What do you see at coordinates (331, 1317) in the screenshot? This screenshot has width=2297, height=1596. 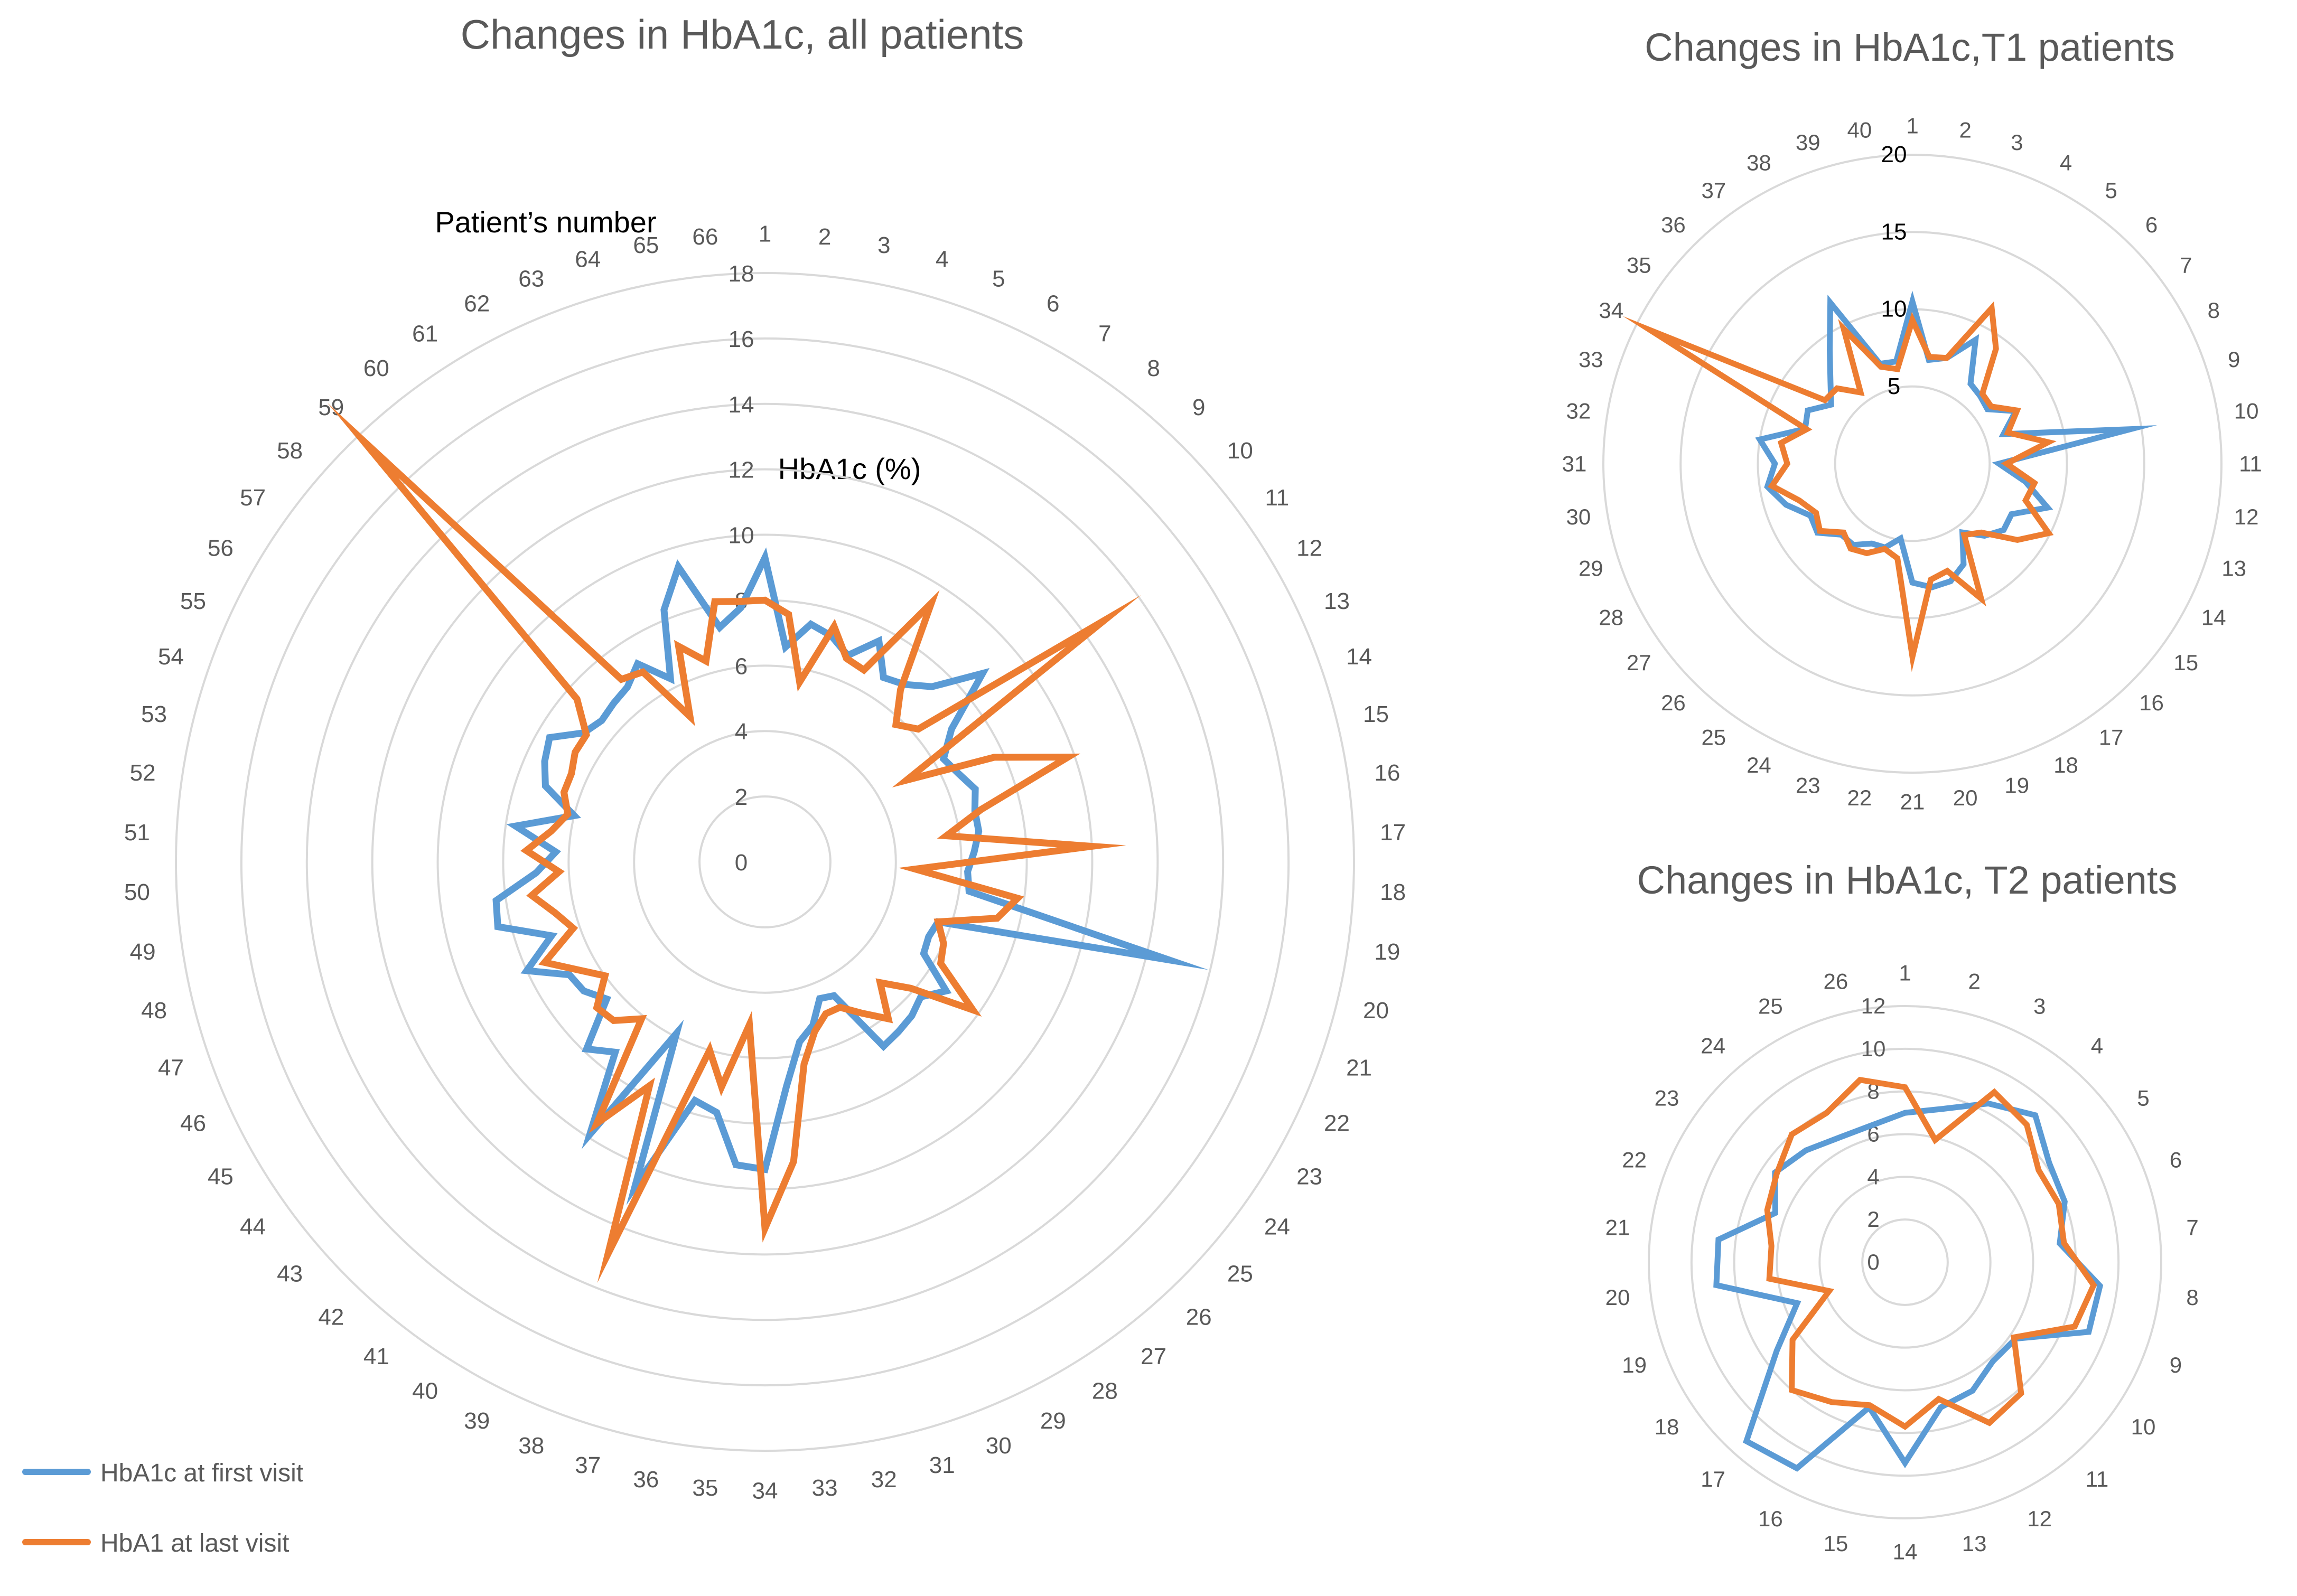 I see `category-label: 42` at bounding box center [331, 1317].